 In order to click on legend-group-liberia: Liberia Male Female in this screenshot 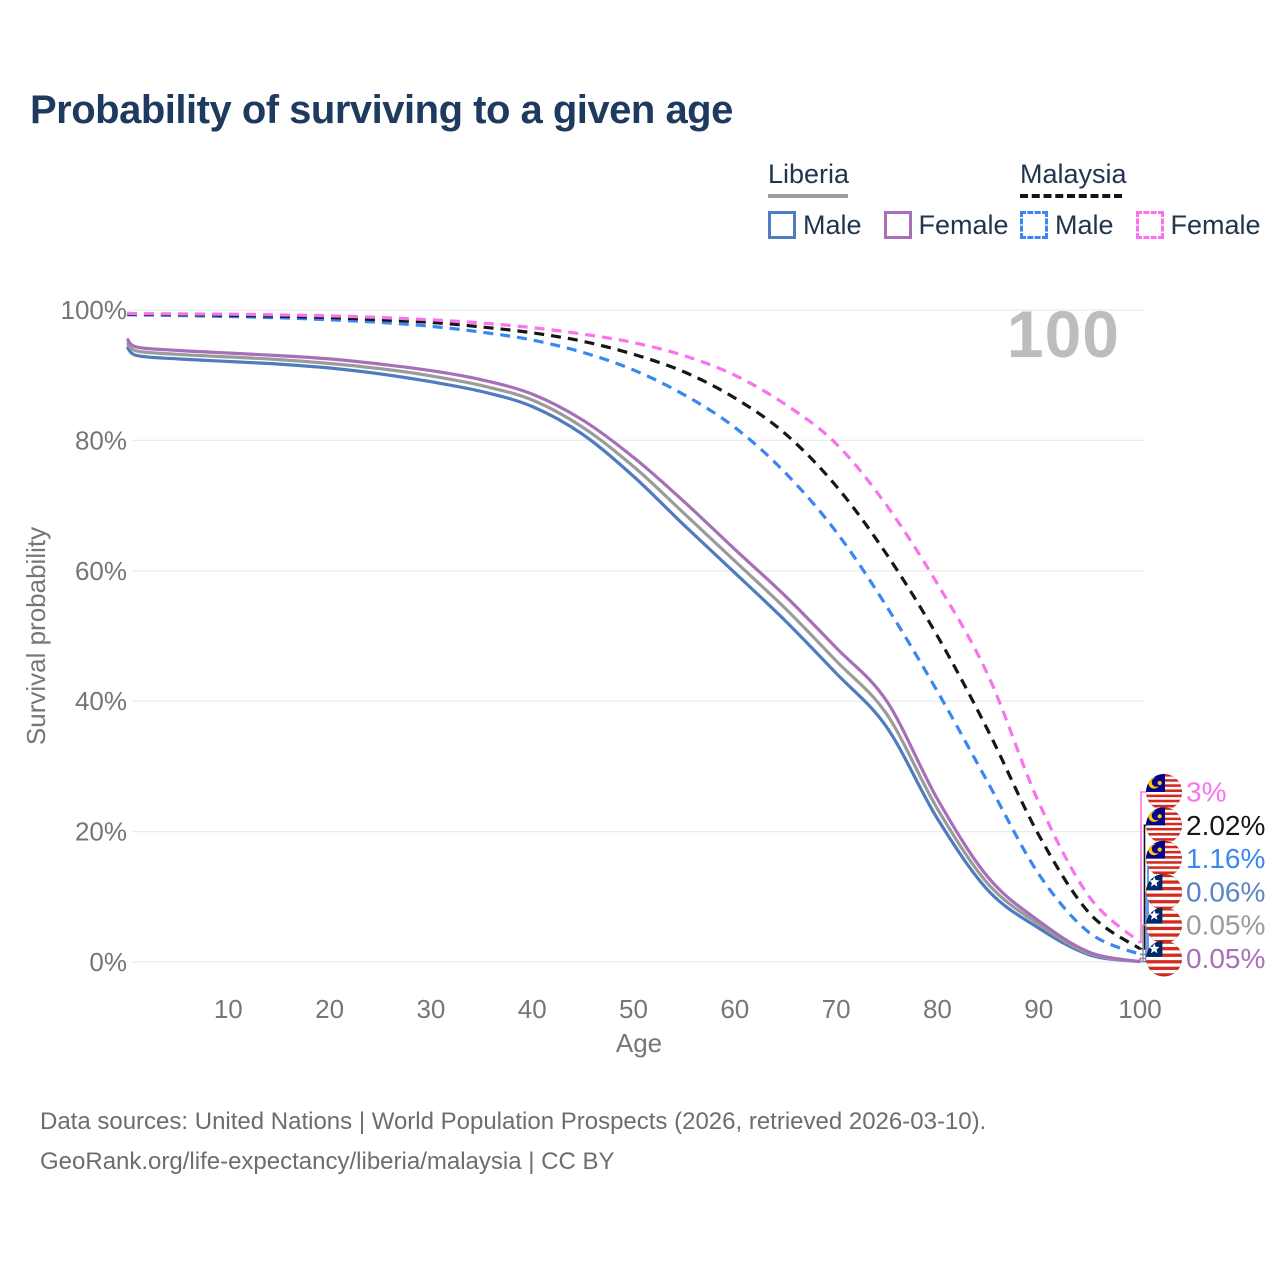, I will do `click(888, 200)`.